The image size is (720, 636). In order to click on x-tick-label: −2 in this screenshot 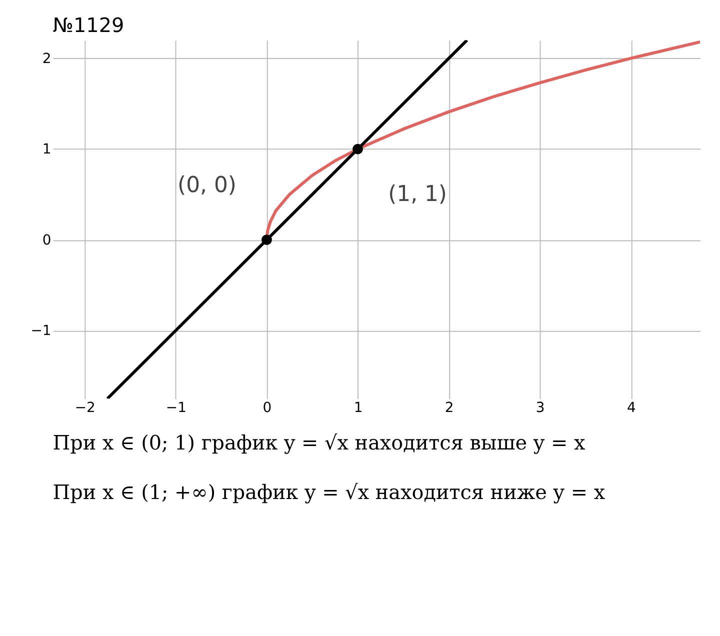, I will do `click(85, 408)`.